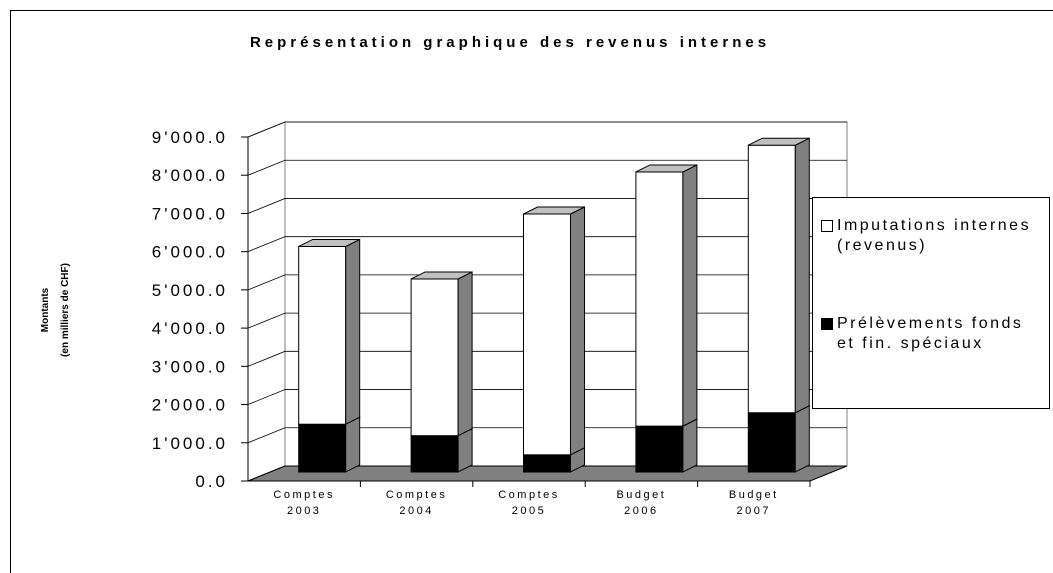 The width and height of the screenshot is (1053, 573). What do you see at coordinates (211, 481) in the screenshot?
I see `y-tick-label: 0.0` at bounding box center [211, 481].